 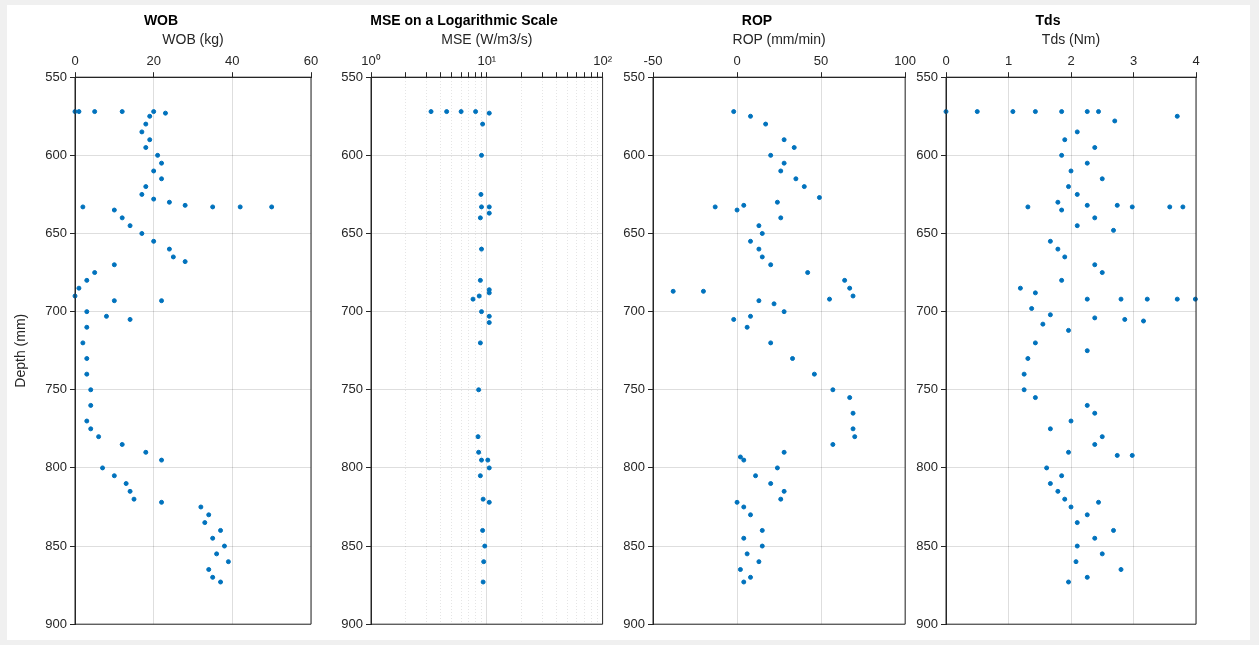 I want to click on x-tick-label: 4, so click(x=1196, y=60).